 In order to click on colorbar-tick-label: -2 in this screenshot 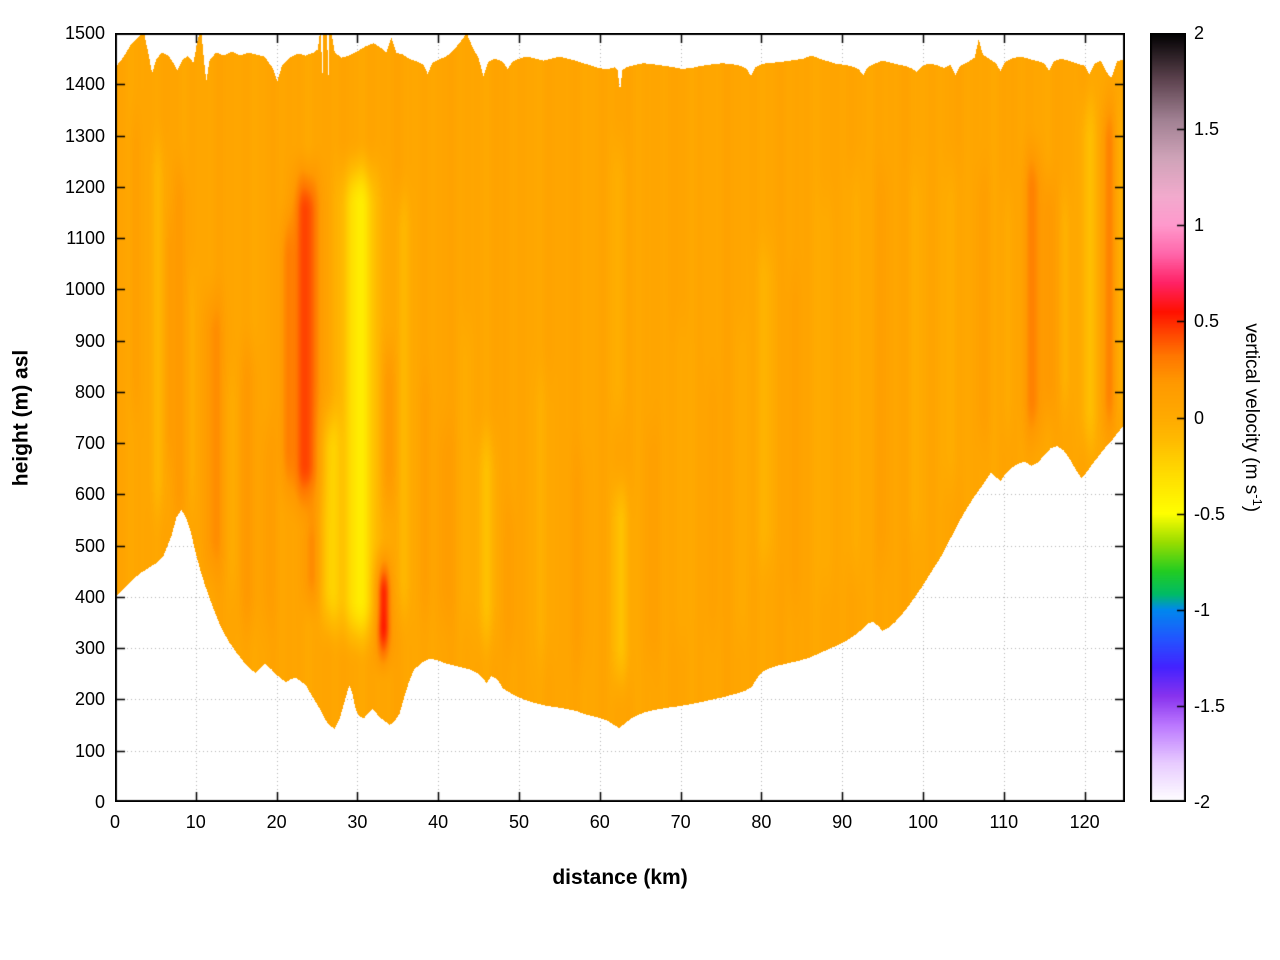, I will do `click(1202, 802)`.